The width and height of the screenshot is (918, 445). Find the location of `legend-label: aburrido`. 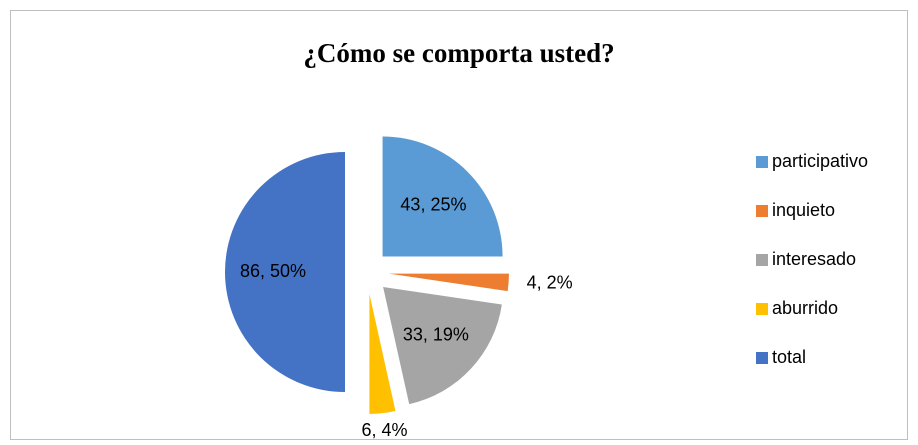

legend-label: aburrido is located at coordinates (805, 308).